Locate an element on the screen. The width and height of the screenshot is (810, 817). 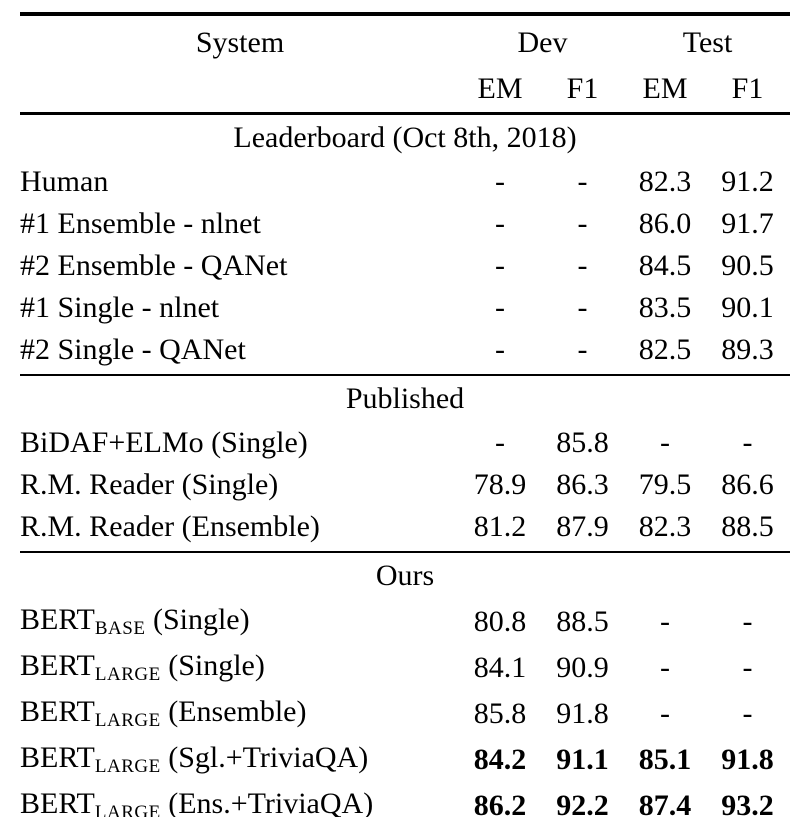
system-cell: R.M. Reader (Ensemble) is located at coordinates (240, 529).